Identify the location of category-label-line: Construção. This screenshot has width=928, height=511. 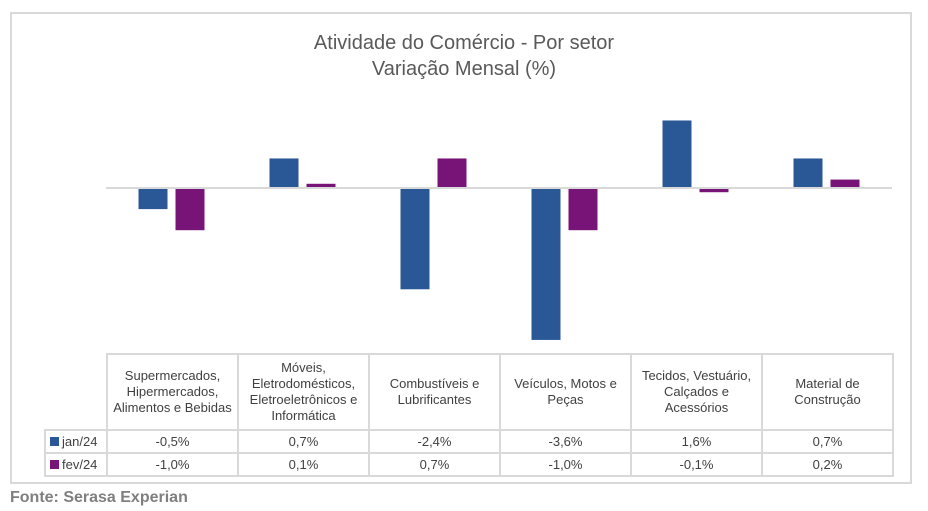
(827, 399).